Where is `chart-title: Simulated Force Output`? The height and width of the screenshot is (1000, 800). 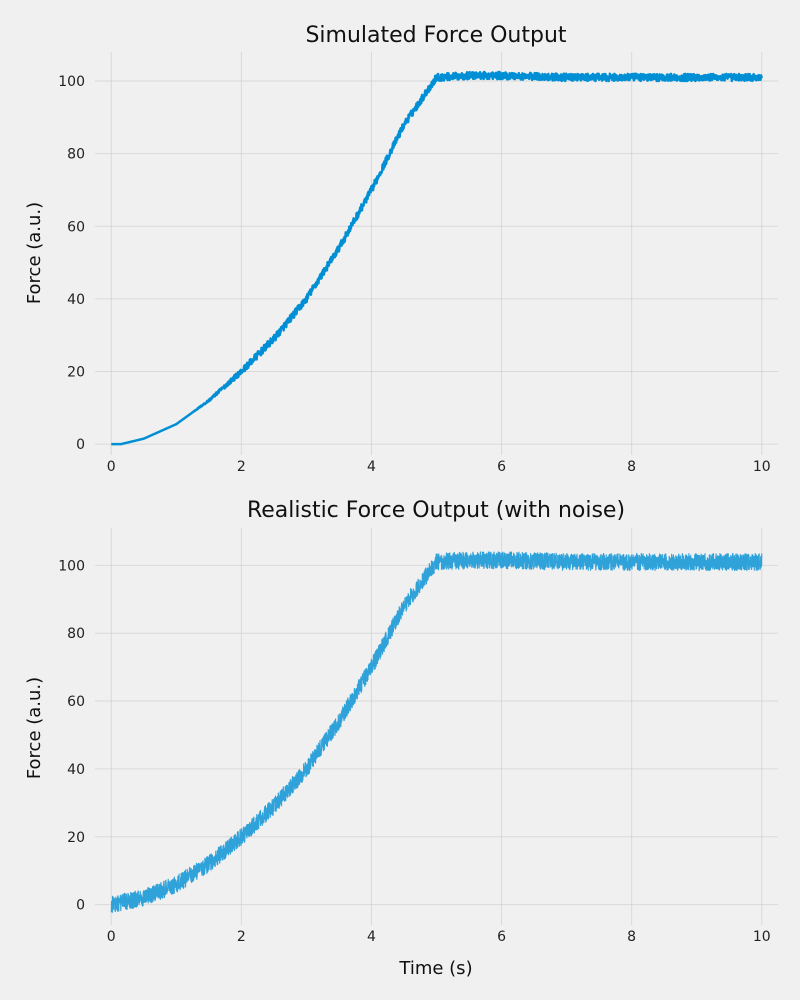 chart-title: Simulated Force Output is located at coordinates (435, 35).